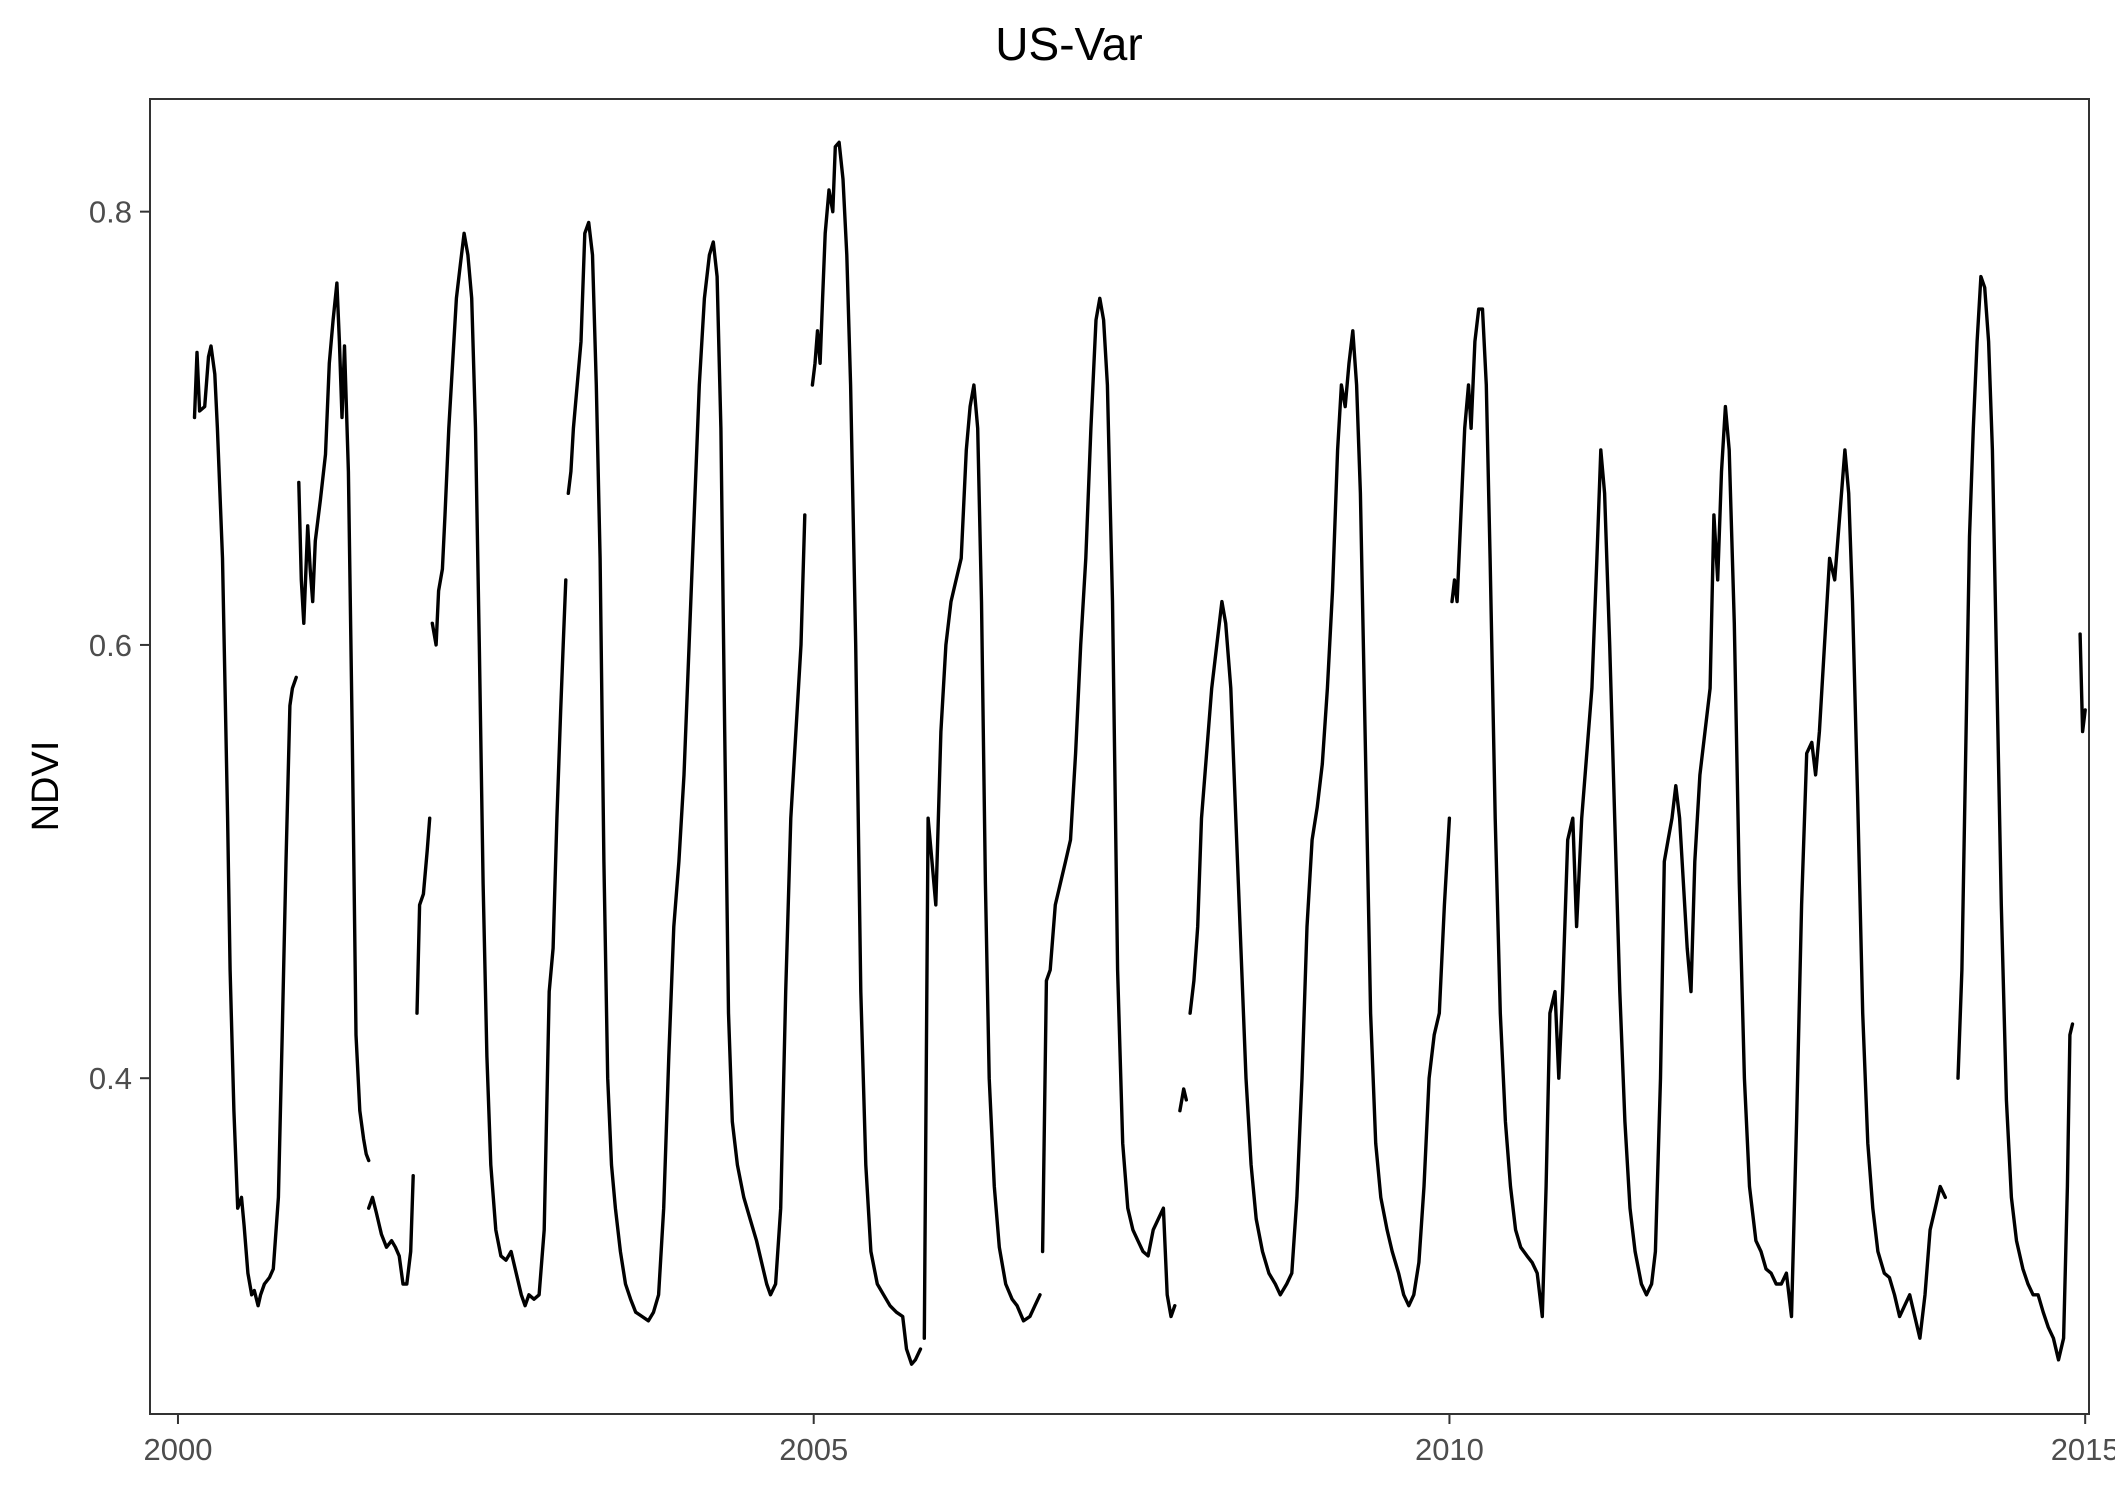 The width and height of the screenshot is (2115, 1493). I want to click on y-tick-label: 0.6, so click(110, 645).